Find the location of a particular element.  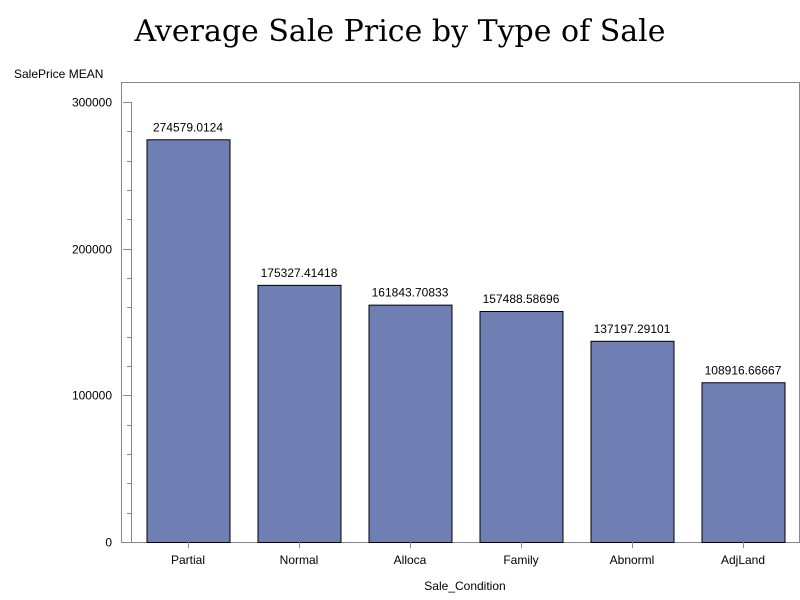

x-tick-label: Alloca is located at coordinates (410, 560).